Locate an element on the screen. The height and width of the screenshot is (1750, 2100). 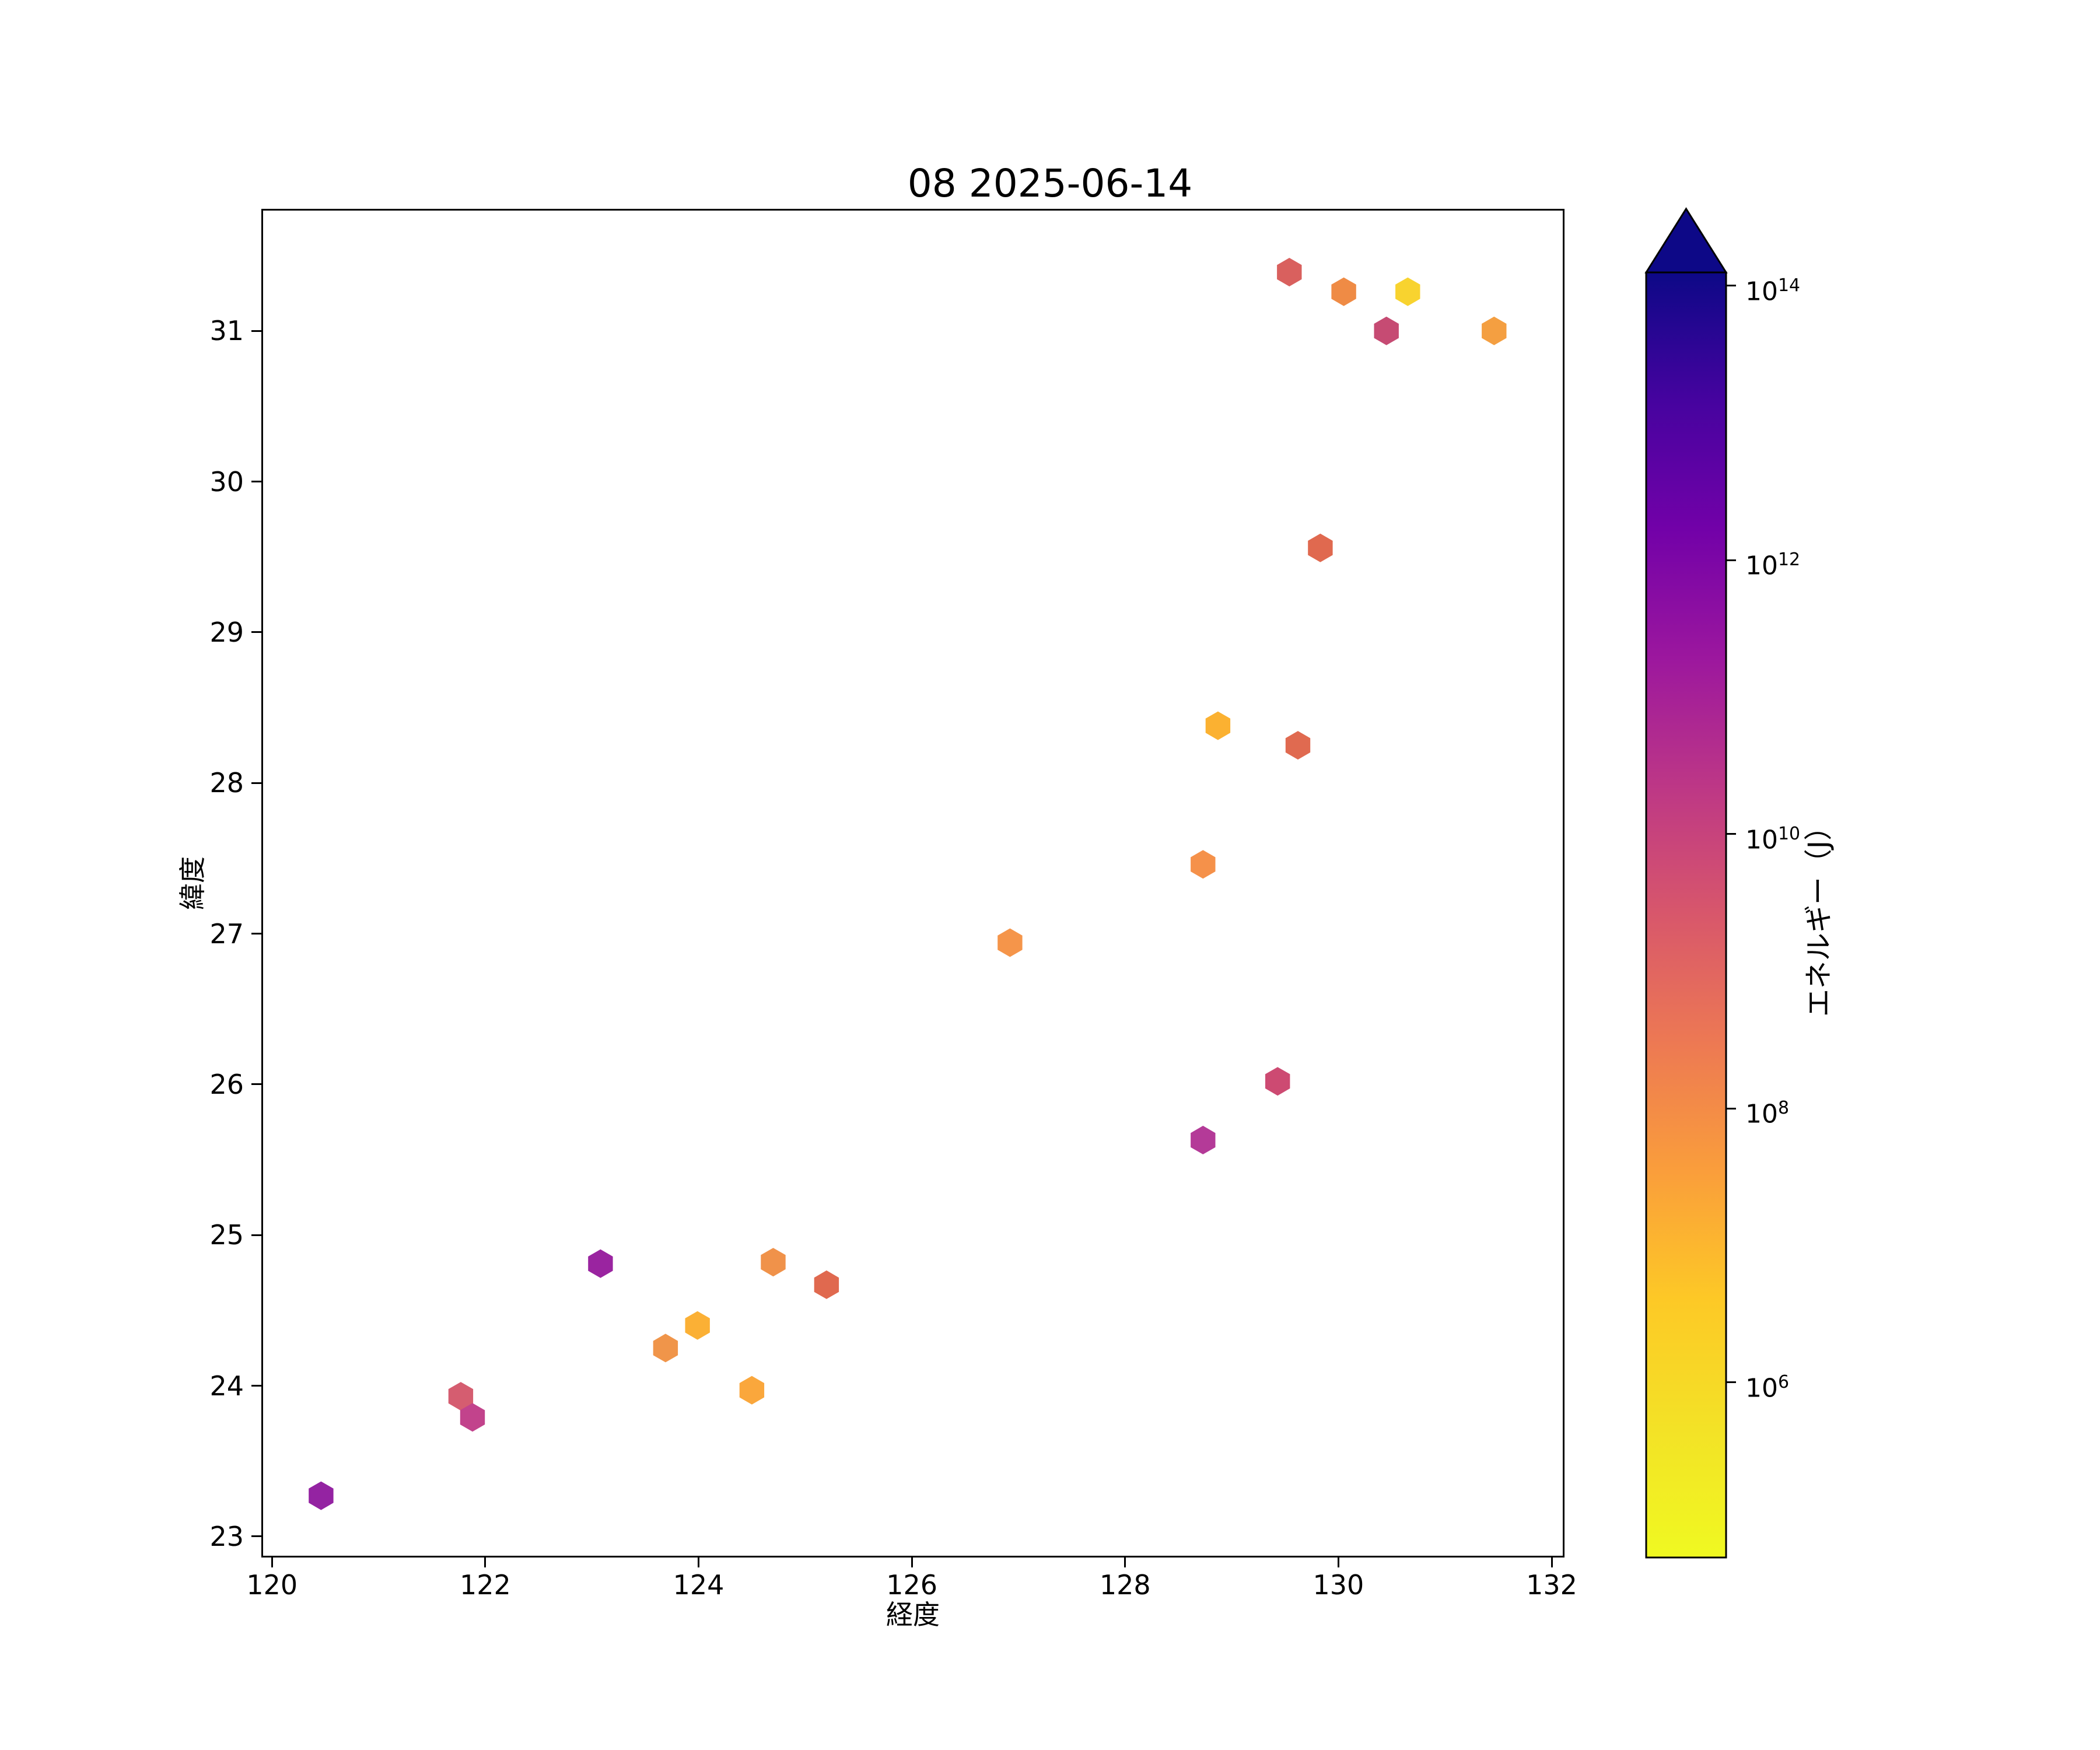
y-tick-label: 25 is located at coordinates (226, 1235).